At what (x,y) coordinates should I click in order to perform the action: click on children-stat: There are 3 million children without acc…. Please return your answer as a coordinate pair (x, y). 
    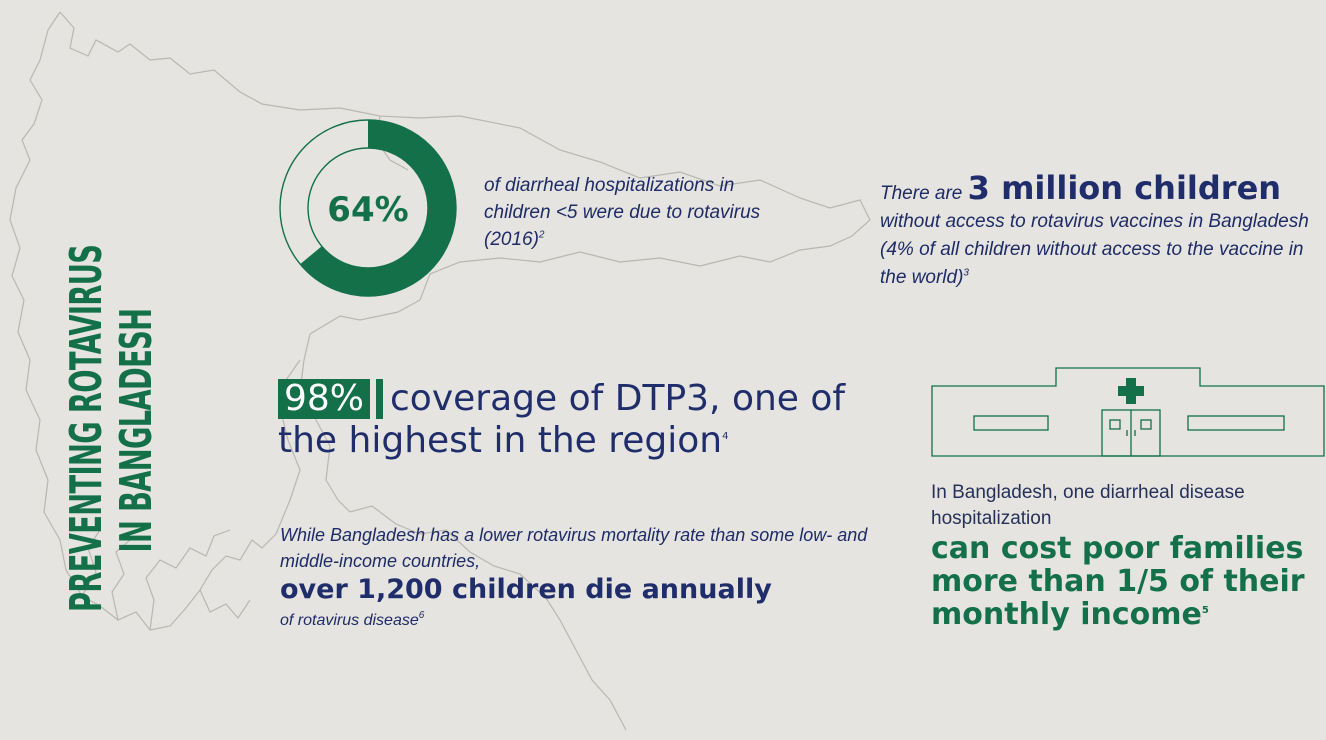
    Looking at the image, I should click on (1100, 232).